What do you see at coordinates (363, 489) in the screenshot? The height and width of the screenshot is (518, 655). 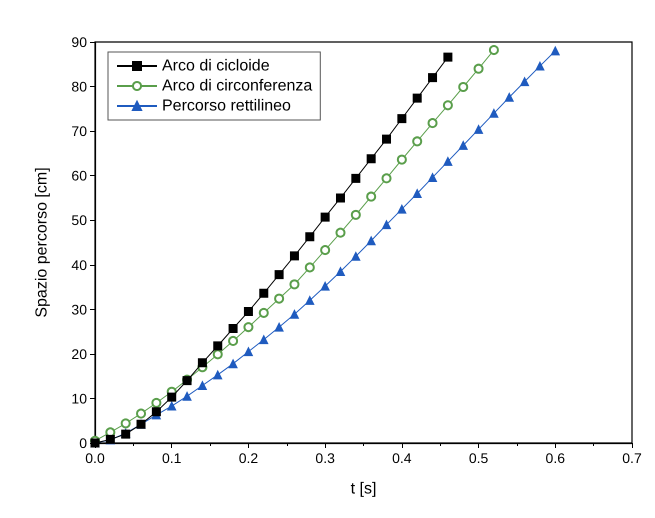 I see `x-axis-title: t [s]` at bounding box center [363, 489].